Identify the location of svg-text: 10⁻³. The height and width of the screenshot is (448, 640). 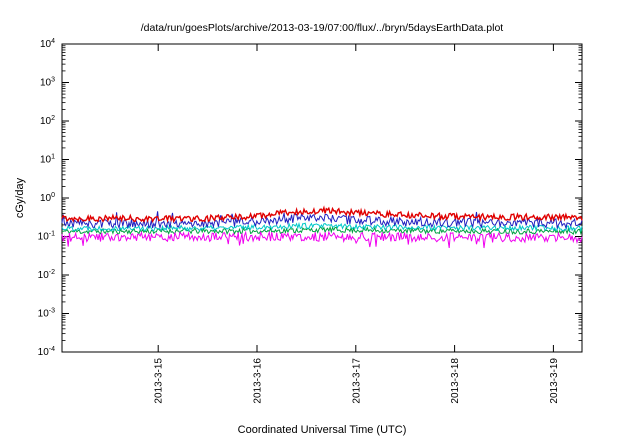
(46, 314).